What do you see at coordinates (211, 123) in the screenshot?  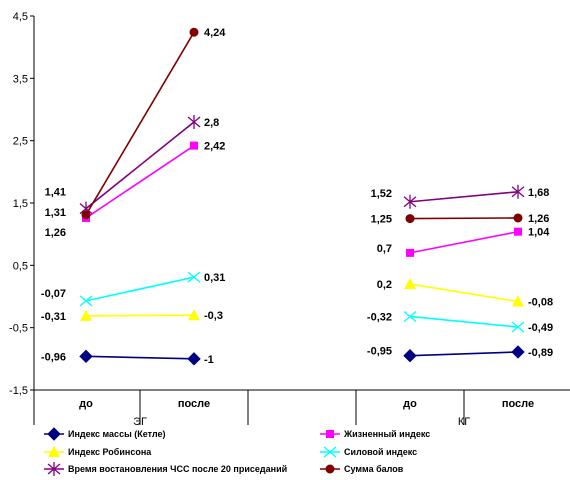 I see `data-label: 2,8` at bounding box center [211, 123].